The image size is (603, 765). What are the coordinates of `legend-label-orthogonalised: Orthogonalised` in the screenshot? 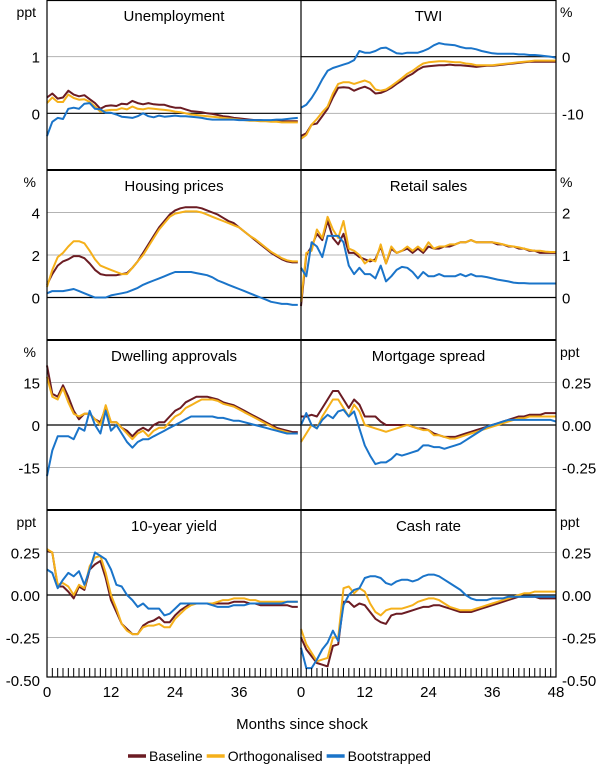 It's located at (275, 756).